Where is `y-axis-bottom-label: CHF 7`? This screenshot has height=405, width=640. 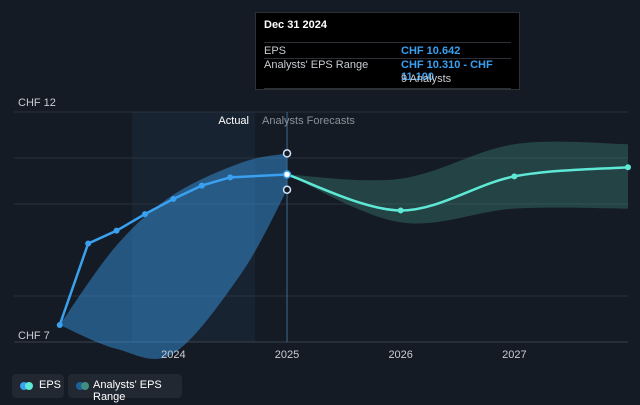
y-axis-bottom-label: CHF 7 is located at coordinates (34, 336).